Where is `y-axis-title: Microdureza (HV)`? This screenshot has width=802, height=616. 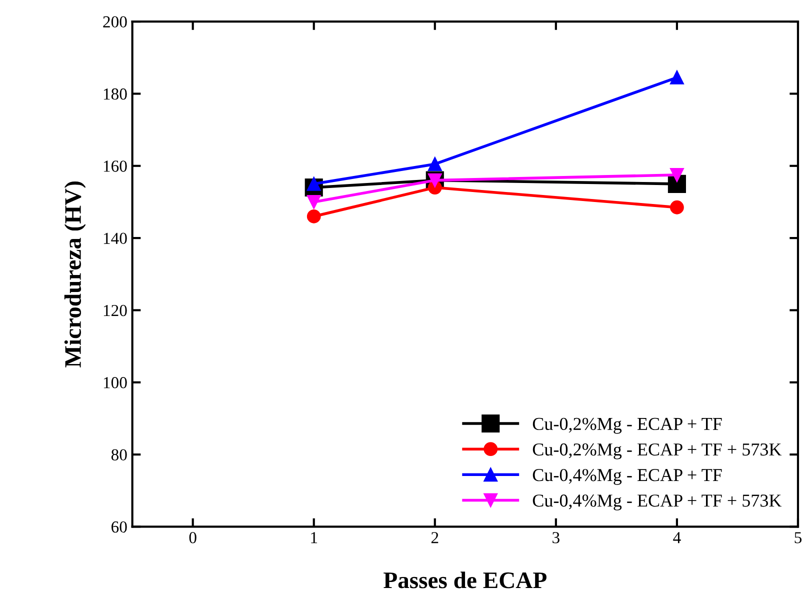 y-axis-title: Microdureza (HV) is located at coordinates (75, 274).